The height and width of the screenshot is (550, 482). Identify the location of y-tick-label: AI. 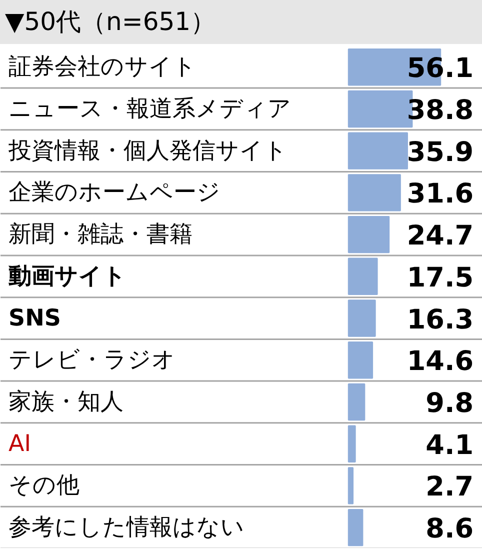
(20, 443).